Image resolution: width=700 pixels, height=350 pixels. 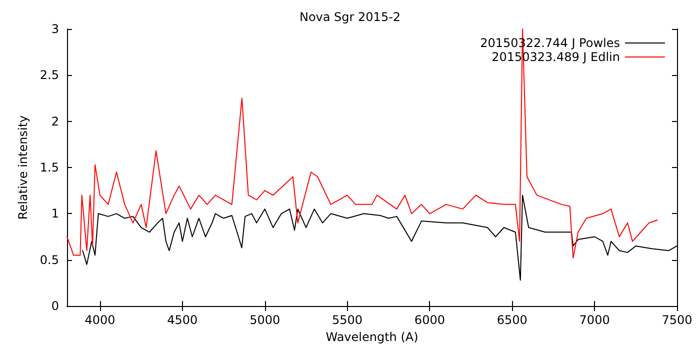 I want to click on y-tick-label: 0, so click(x=55, y=306).